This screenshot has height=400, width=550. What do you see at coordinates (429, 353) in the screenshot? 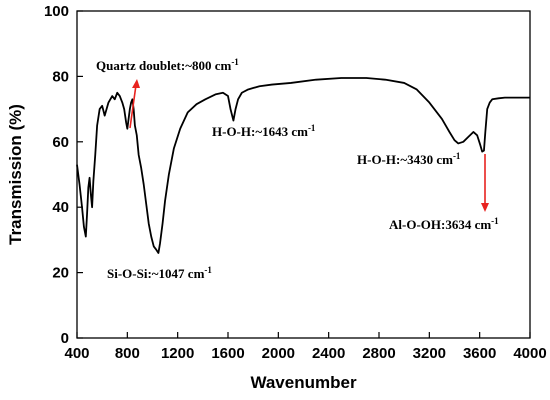
I see `x-tick-label: 3200` at bounding box center [429, 353].